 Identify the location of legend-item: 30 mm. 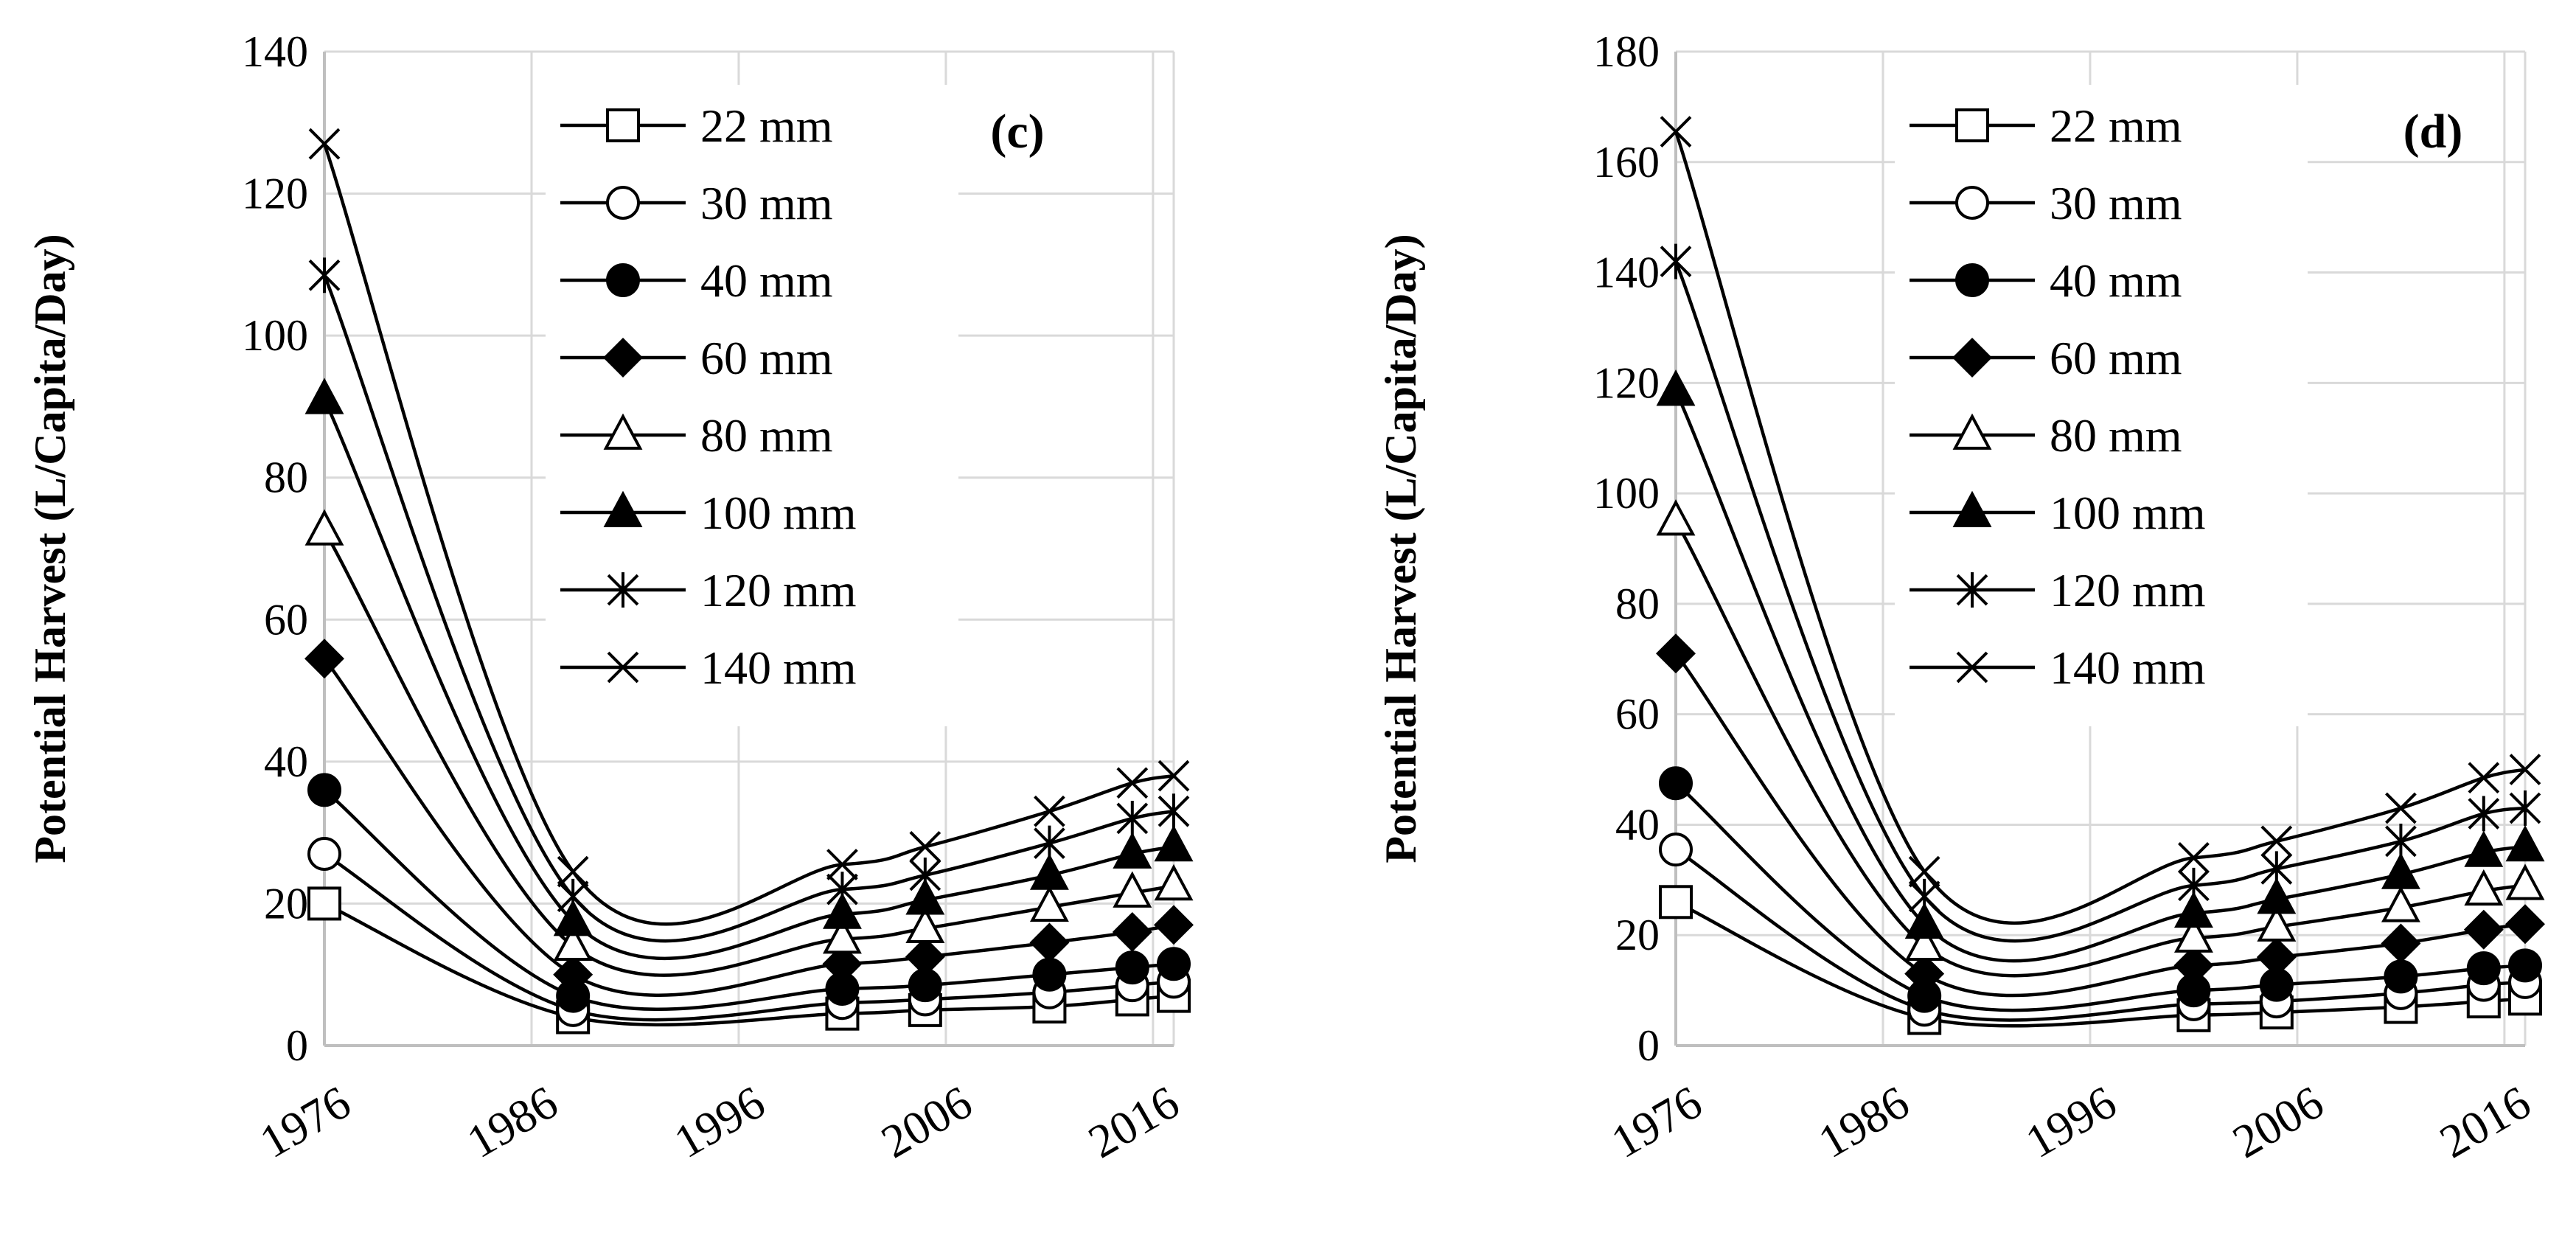
(697, 203).